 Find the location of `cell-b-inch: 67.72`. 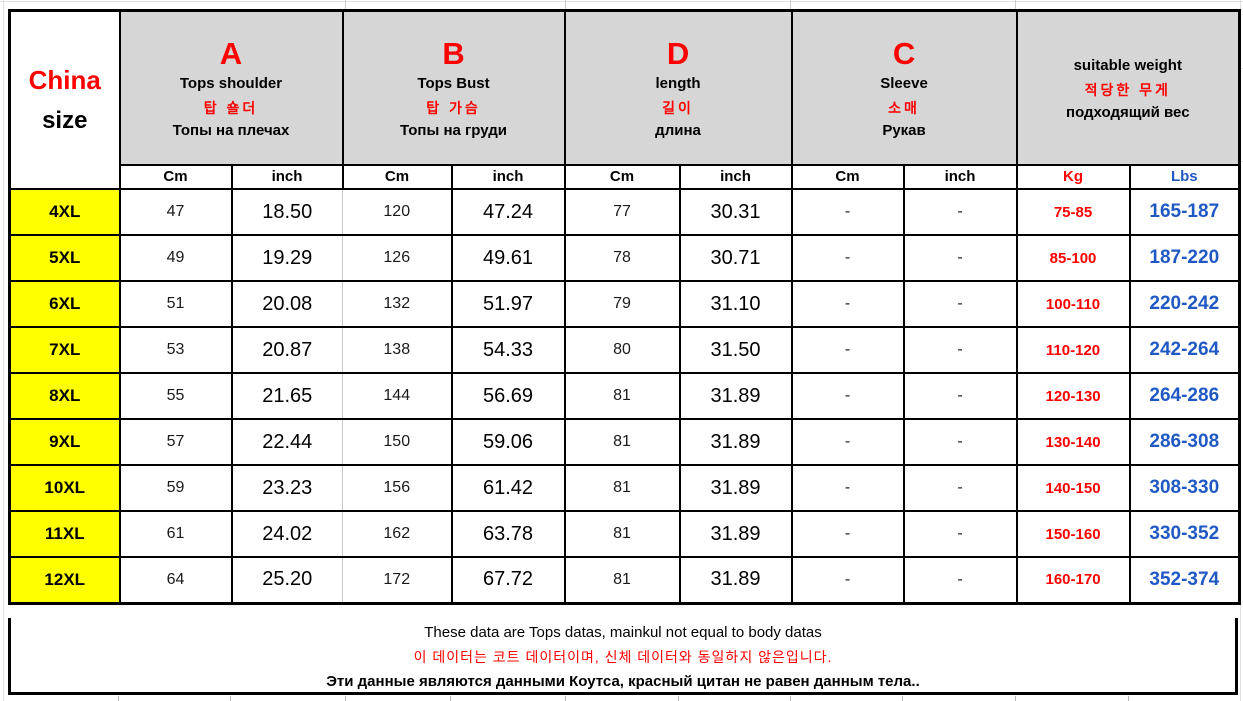

cell-b-inch: 67.72 is located at coordinates (508, 580).